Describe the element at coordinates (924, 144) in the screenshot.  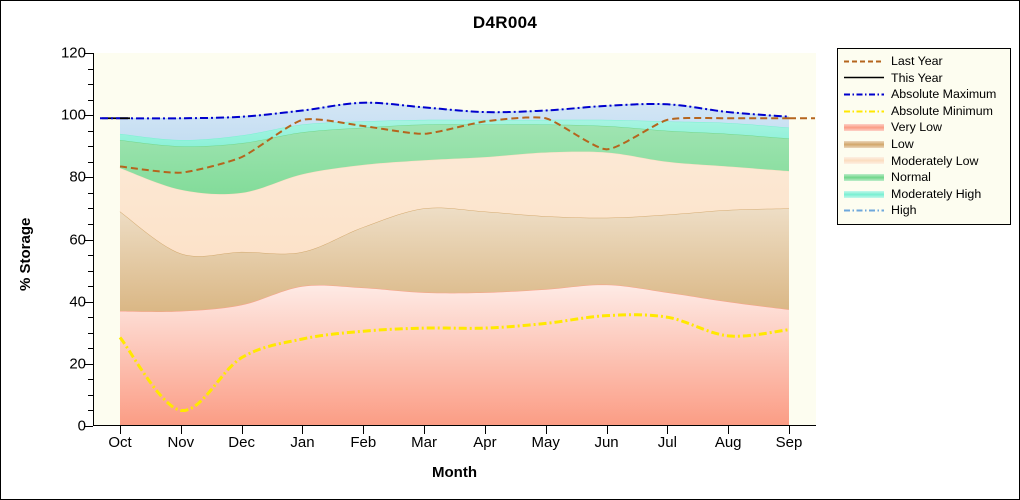
I see `legend-item-low: Low` at that location.